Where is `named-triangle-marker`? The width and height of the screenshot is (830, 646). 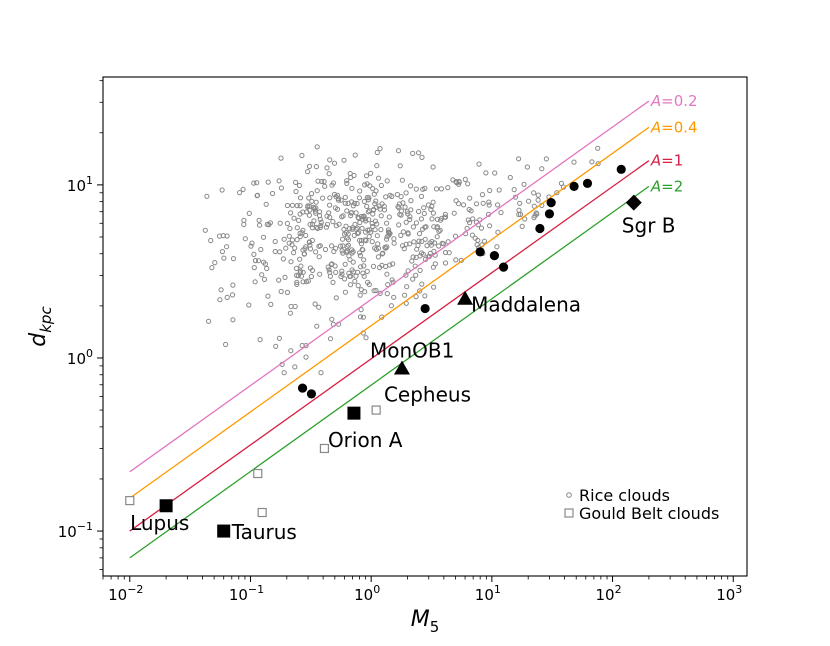 named-triangle-marker is located at coordinates (465, 297).